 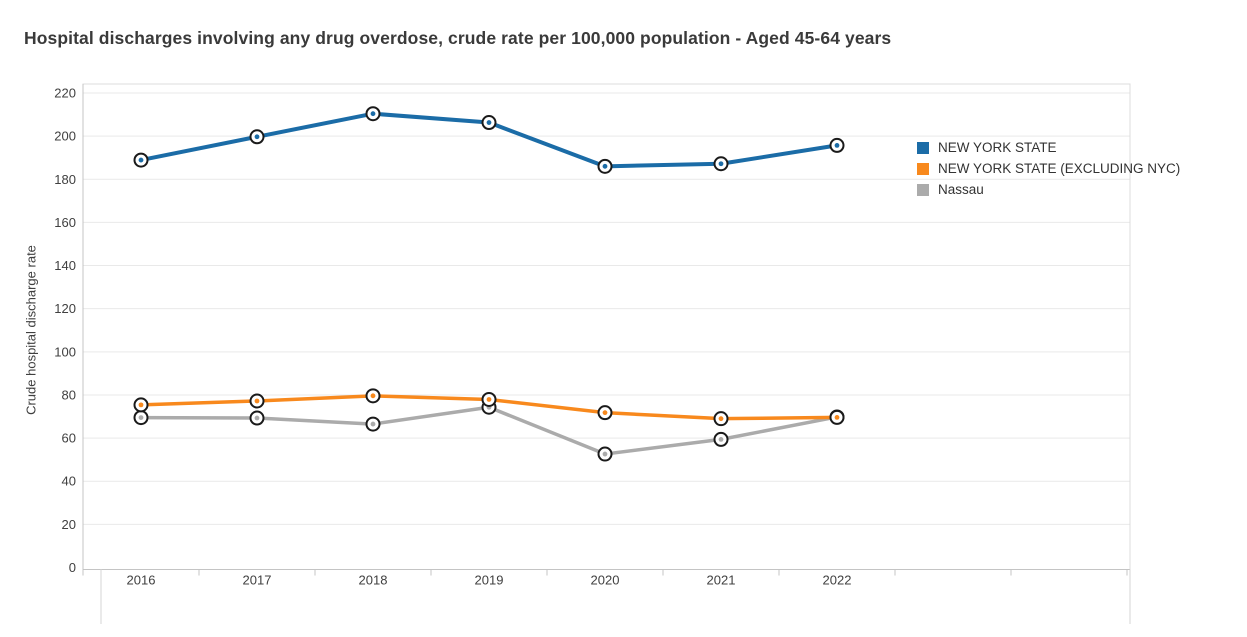 What do you see at coordinates (72, 567) in the screenshot?
I see `y-tick-label: 0` at bounding box center [72, 567].